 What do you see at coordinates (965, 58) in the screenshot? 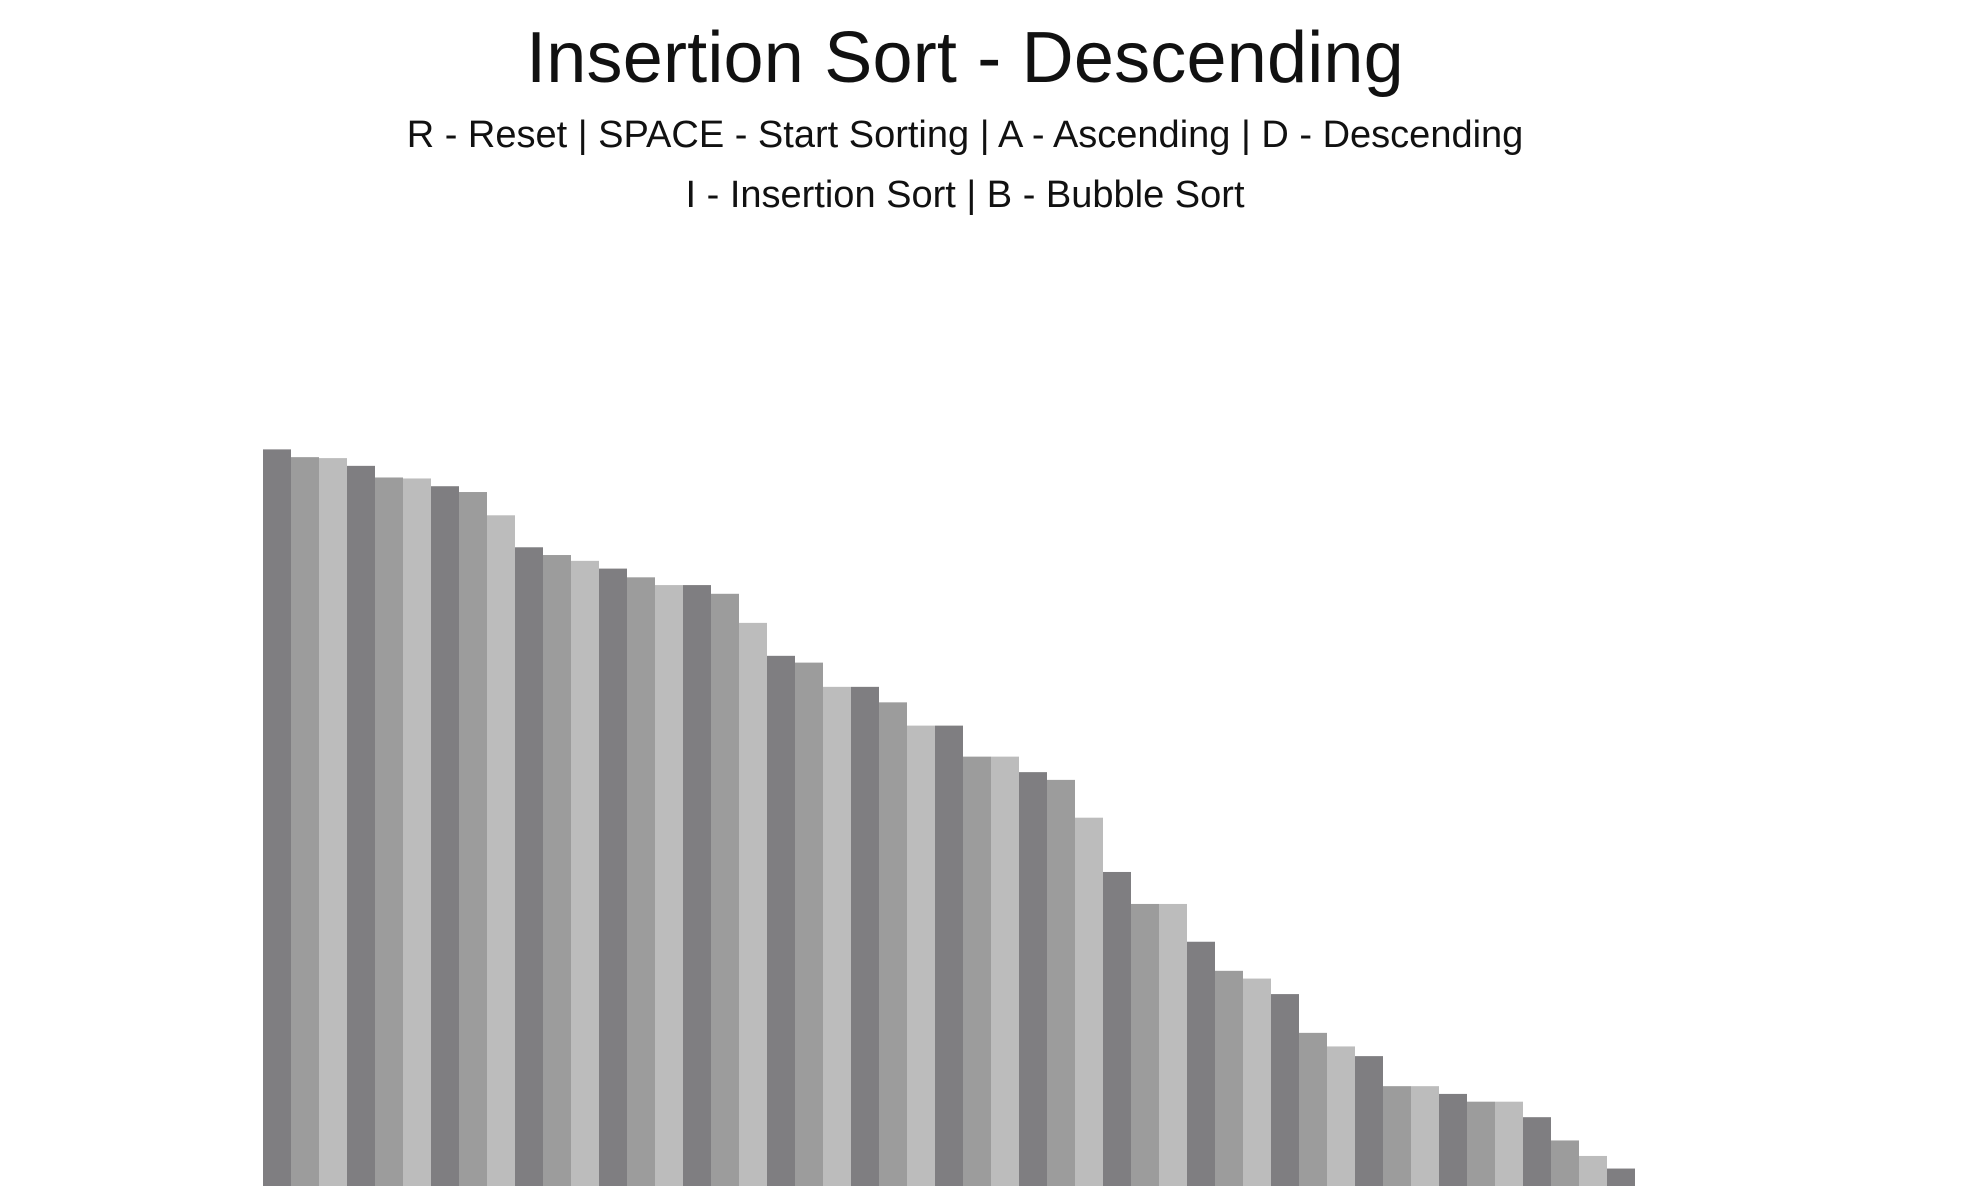
I see `page-title: Insertion Sort - Descending` at bounding box center [965, 58].